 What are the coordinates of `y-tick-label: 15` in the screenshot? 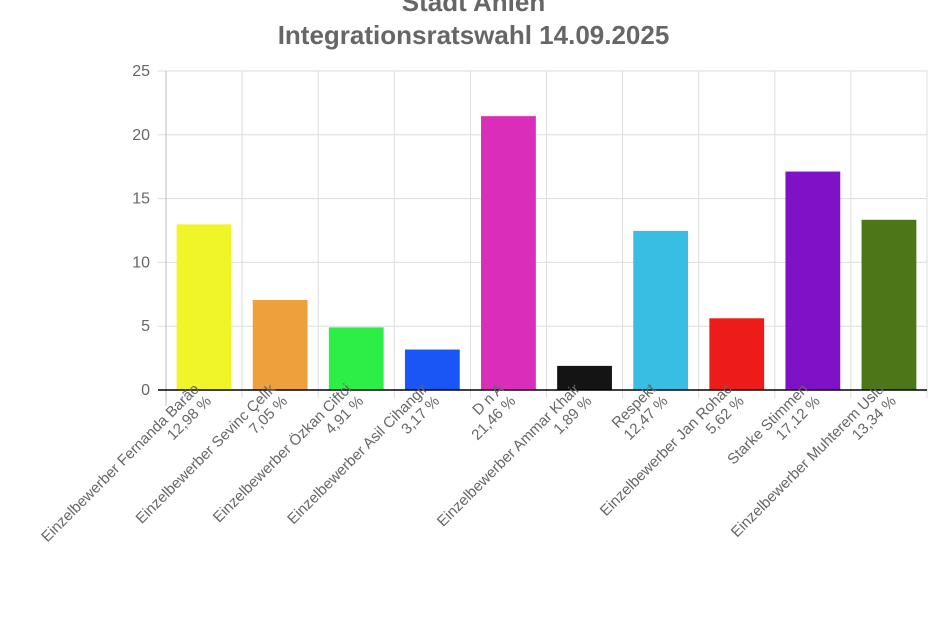 It's located at (141, 199).